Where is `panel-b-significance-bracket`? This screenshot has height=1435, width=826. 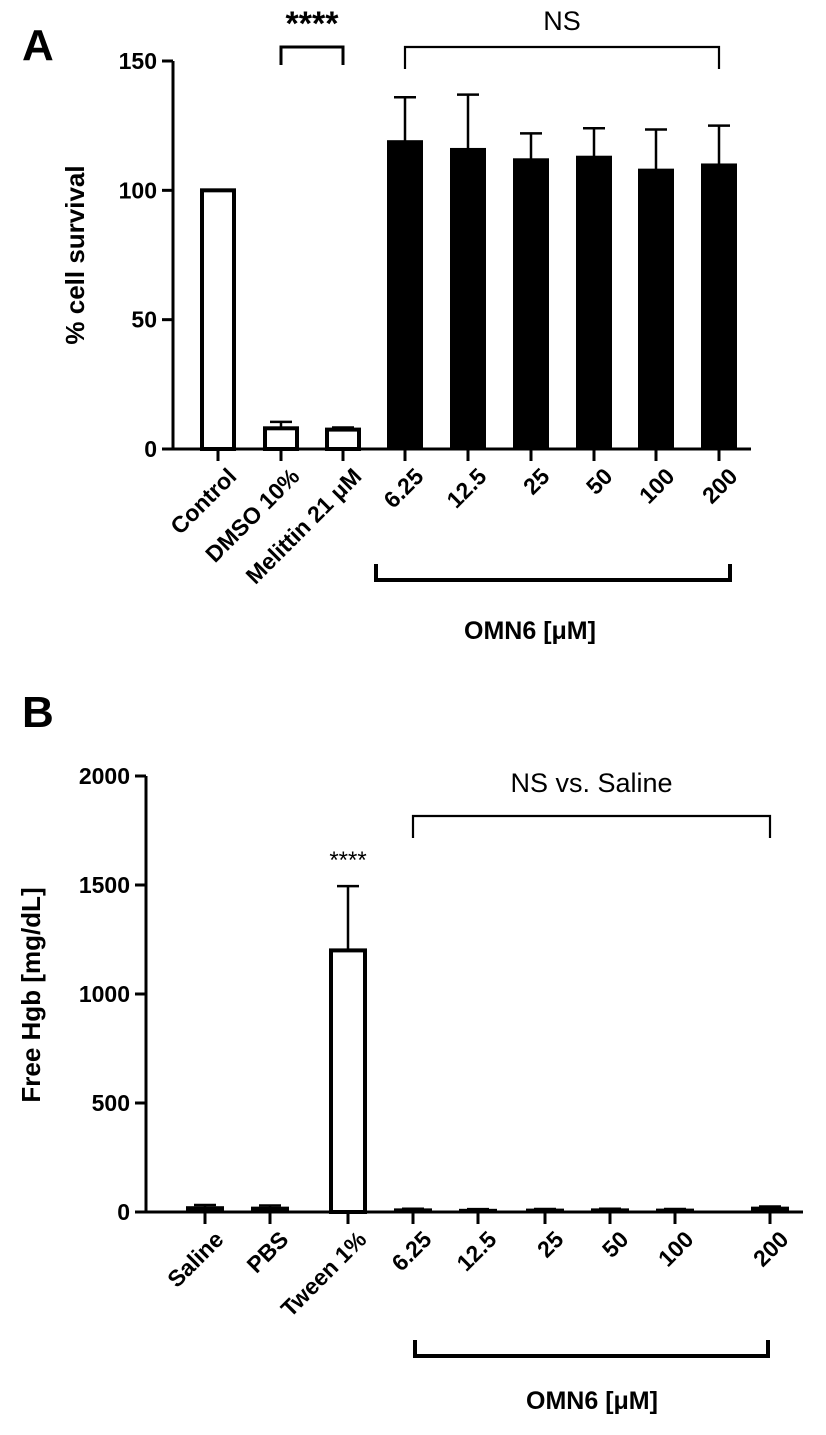 panel-b-significance-bracket is located at coordinates (591, 826).